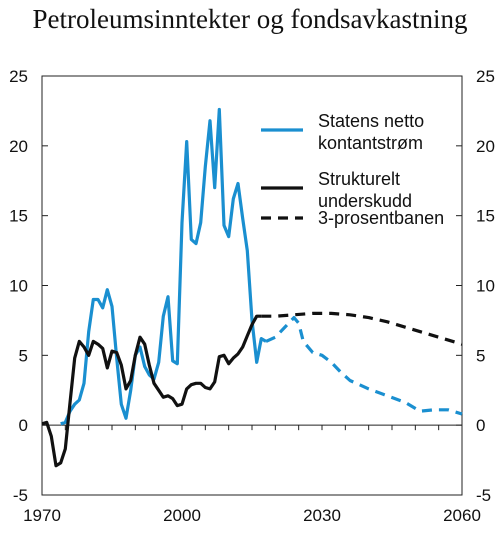  What do you see at coordinates (381, 218) in the screenshot?
I see `legend-label: 3-prosentbanen` at bounding box center [381, 218].